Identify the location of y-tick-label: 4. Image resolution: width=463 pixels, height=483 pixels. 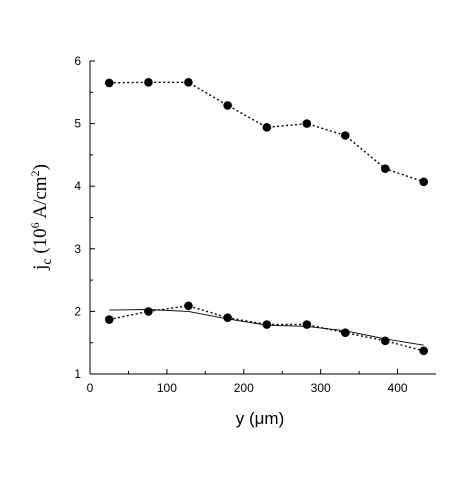
(77, 186).